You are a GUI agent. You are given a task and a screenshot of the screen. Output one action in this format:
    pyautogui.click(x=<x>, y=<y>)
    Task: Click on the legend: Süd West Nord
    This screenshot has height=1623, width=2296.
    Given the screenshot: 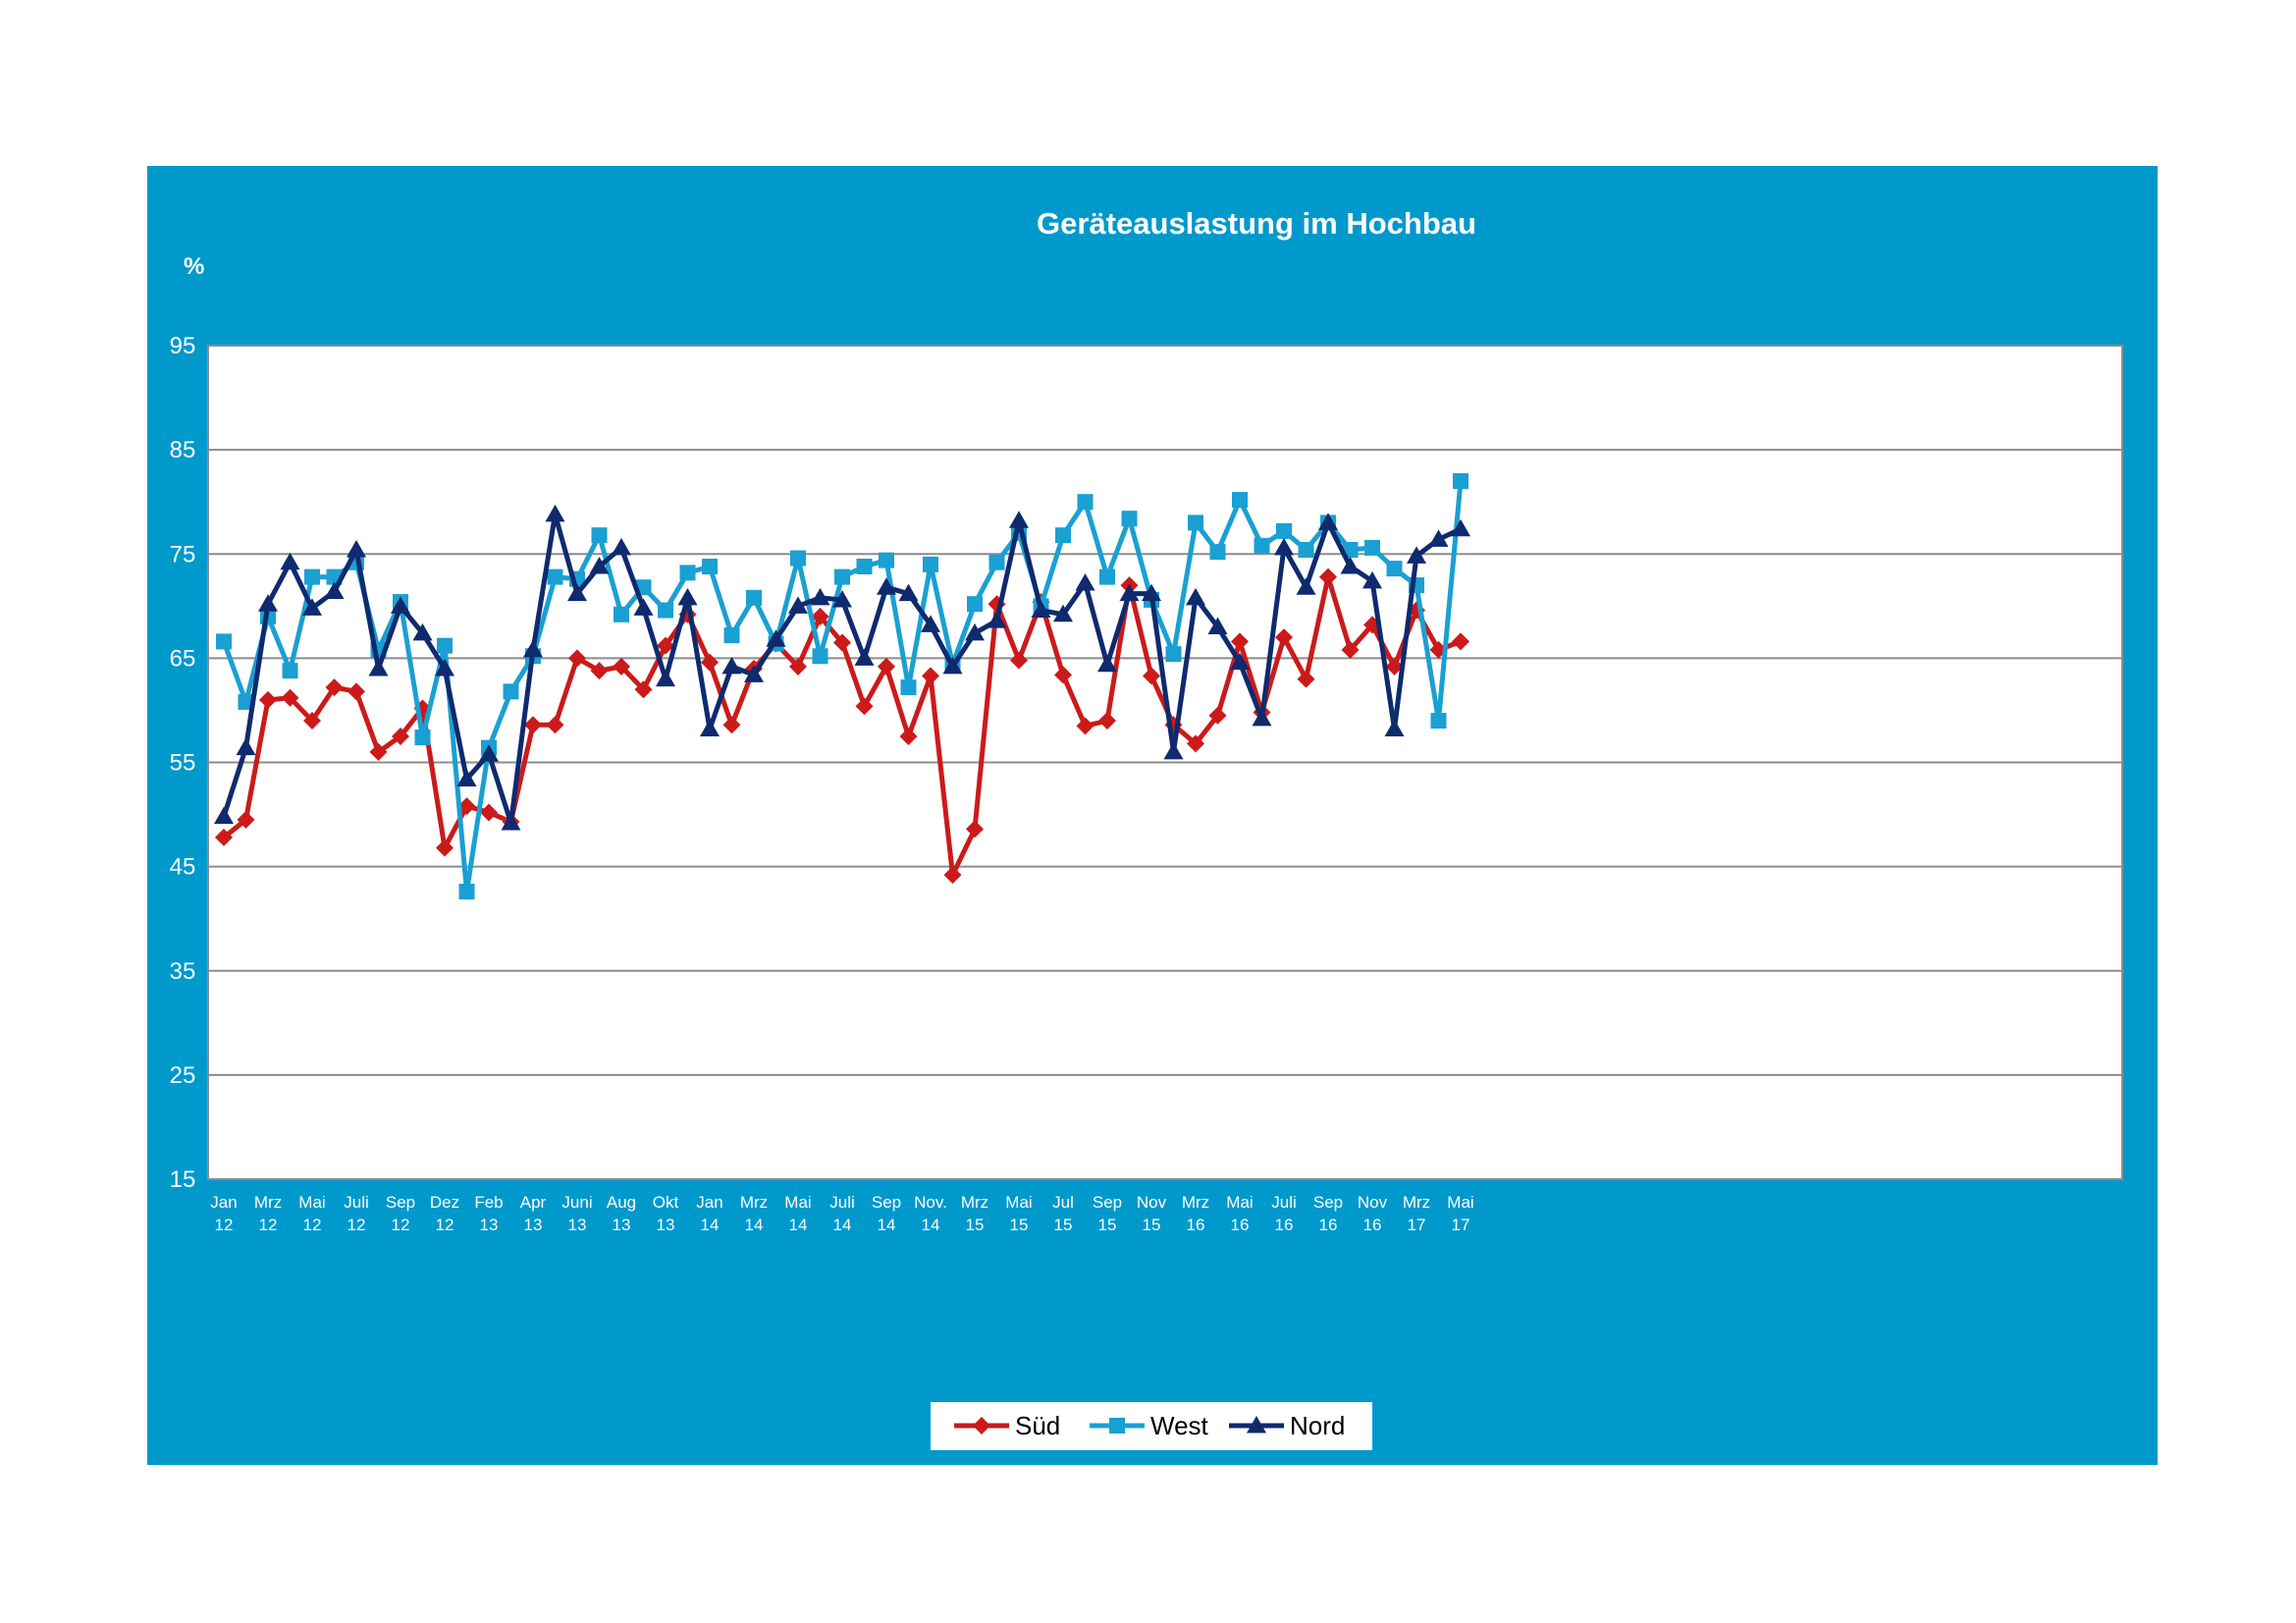 What is the action you would take?
    pyautogui.click(x=1151, y=1426)
    